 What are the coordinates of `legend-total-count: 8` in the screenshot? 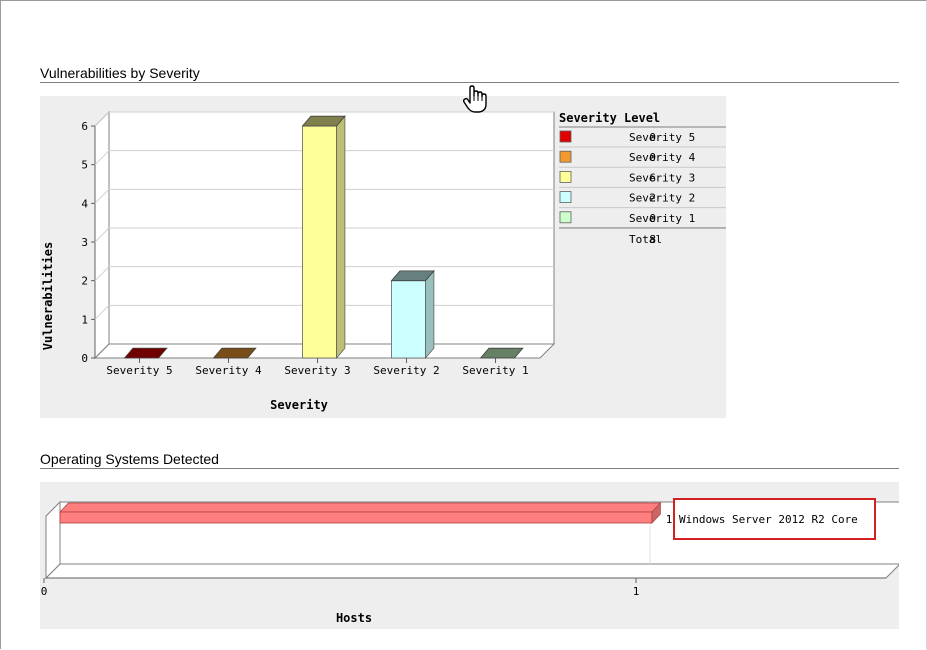 It's located at (652, 239).